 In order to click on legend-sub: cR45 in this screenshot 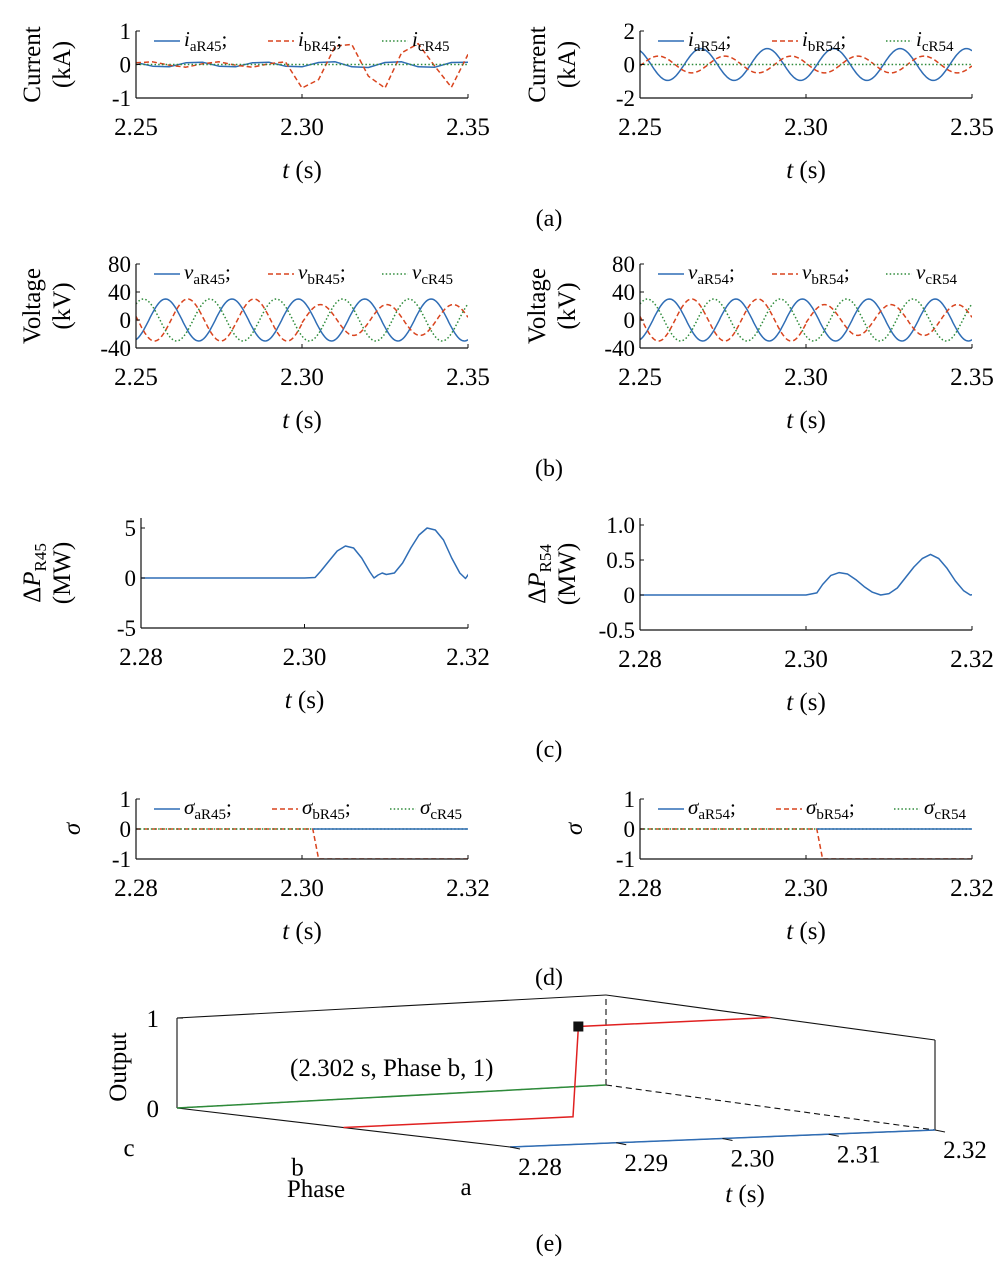, I will do `click(437, 280)`.